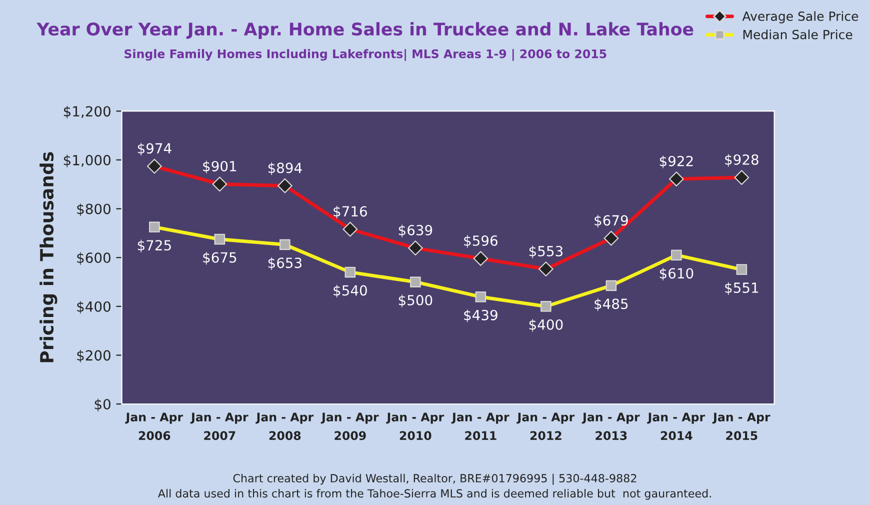  I want to click on x-tick-label: Jan - Apr 2013, so click(611, 426).